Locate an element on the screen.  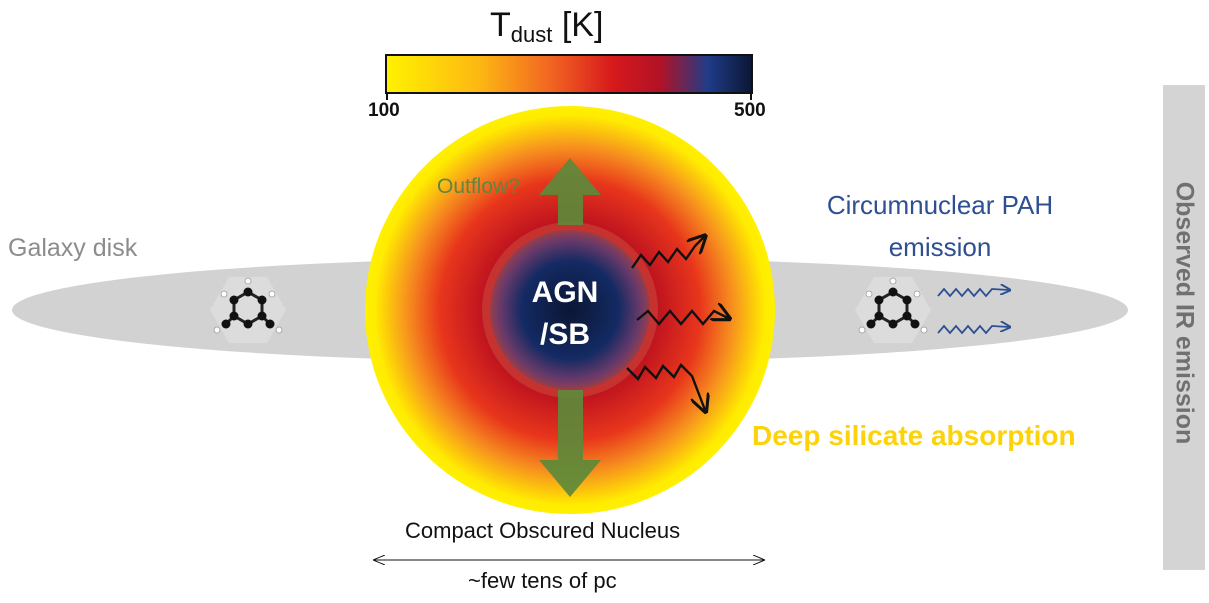
colorbar-title-main: T is located at coordinates (500, 25).